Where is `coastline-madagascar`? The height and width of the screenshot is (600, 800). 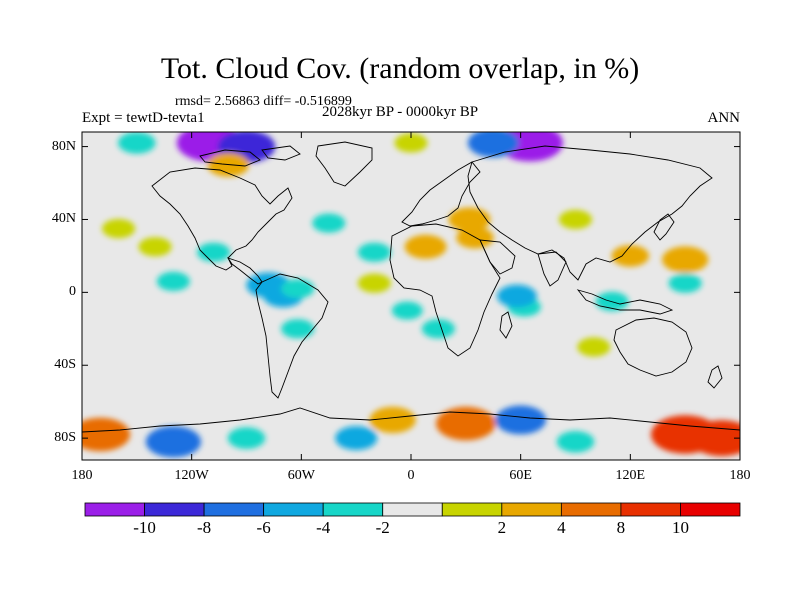 coastline-madagascar is located at coordinates (506, 325).